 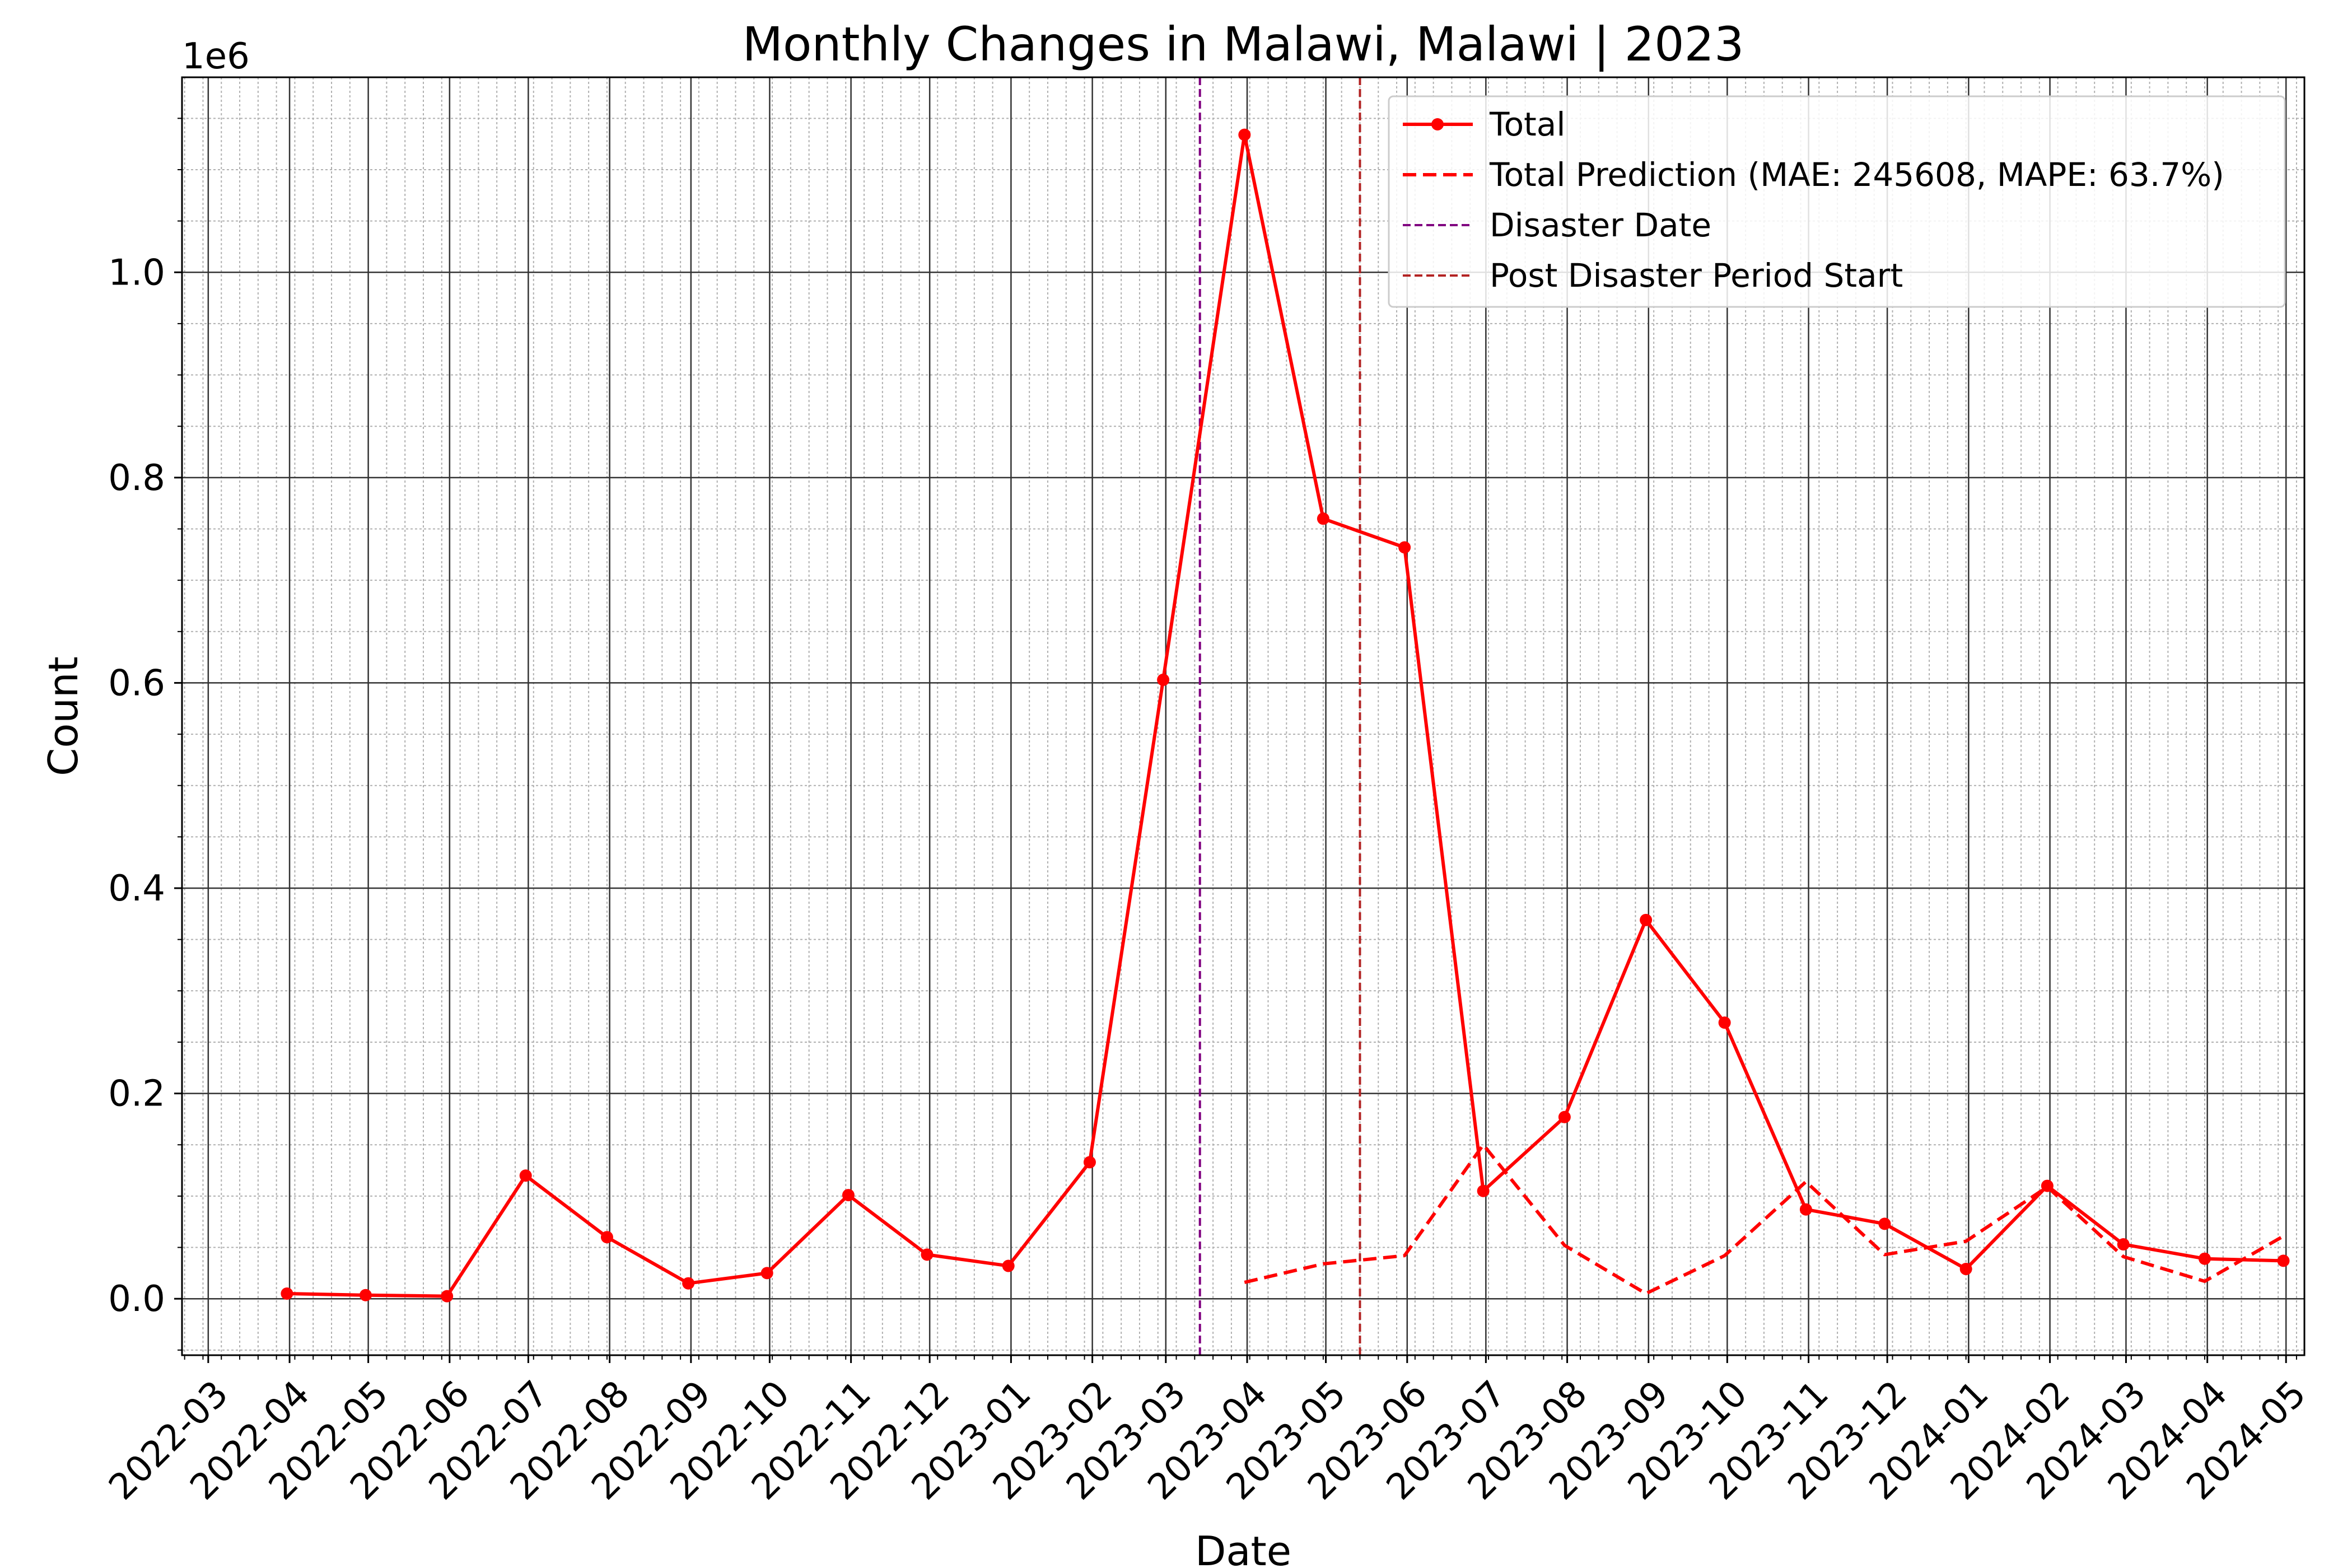 What do you see at coordinates (136, 479) in the screenshot?
I see `y-tick-label: 0.8` at bounding box center [136, 479].